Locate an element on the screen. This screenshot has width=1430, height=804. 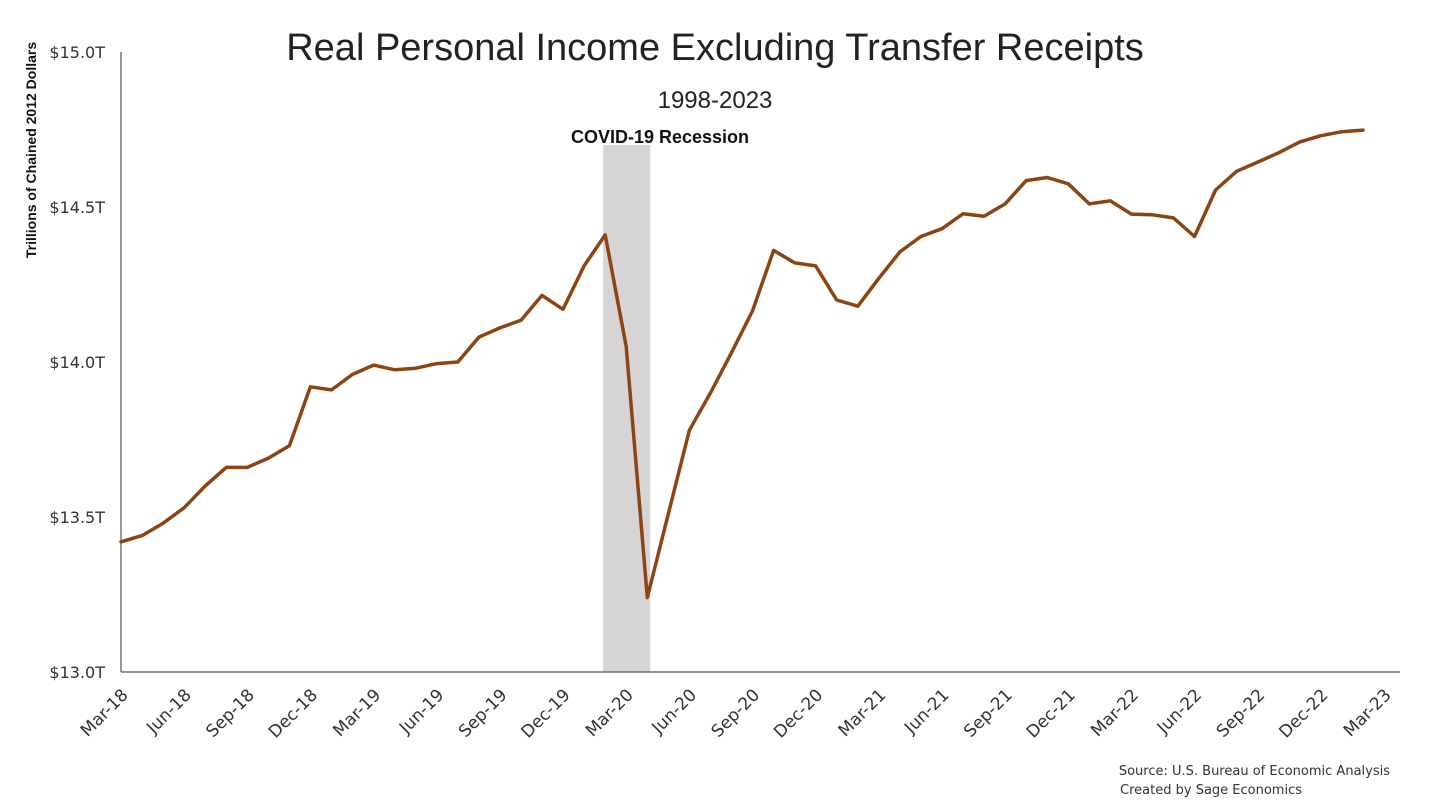
y-tick-label: $14.0T is located at coordinates (77, 362).